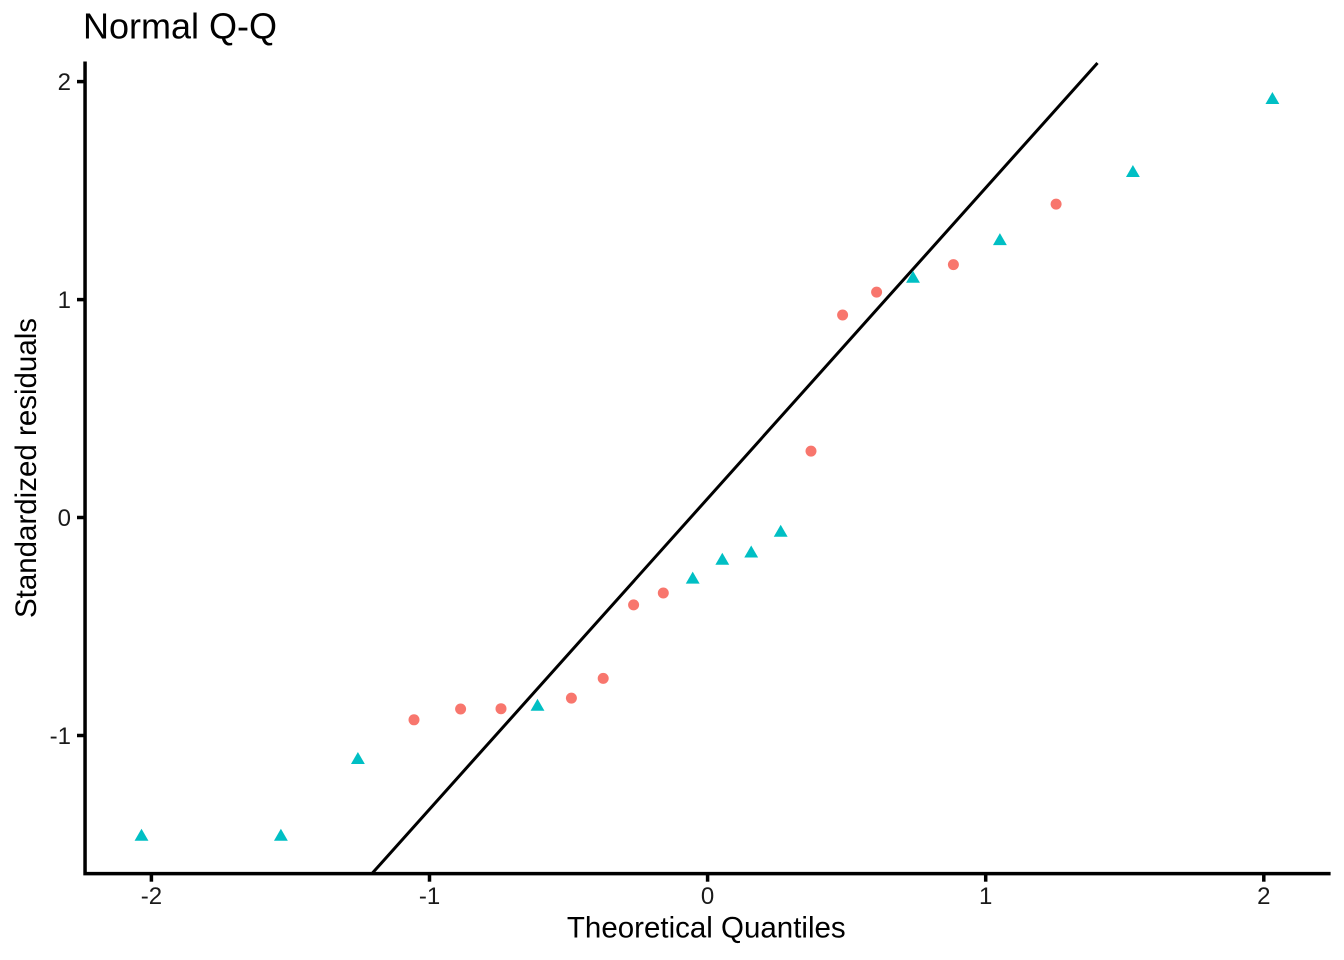  I want to click on svg-text: Standardized residuals, so click(26, 468).